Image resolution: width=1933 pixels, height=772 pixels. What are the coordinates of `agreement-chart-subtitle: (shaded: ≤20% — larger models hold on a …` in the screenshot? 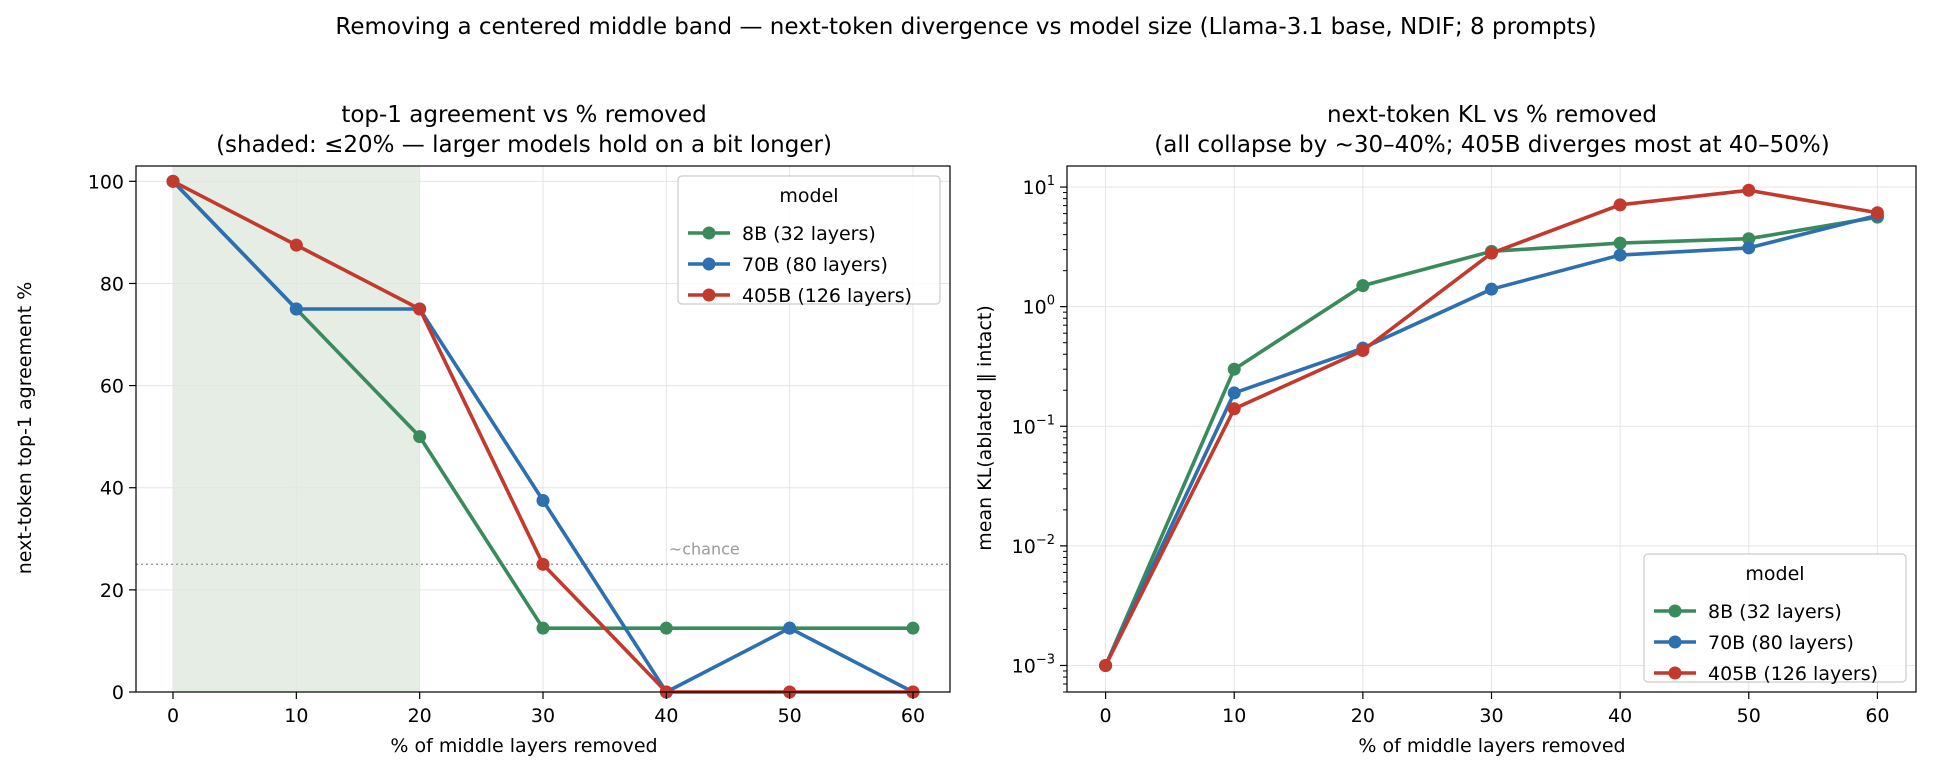 It's located at (524, 145).